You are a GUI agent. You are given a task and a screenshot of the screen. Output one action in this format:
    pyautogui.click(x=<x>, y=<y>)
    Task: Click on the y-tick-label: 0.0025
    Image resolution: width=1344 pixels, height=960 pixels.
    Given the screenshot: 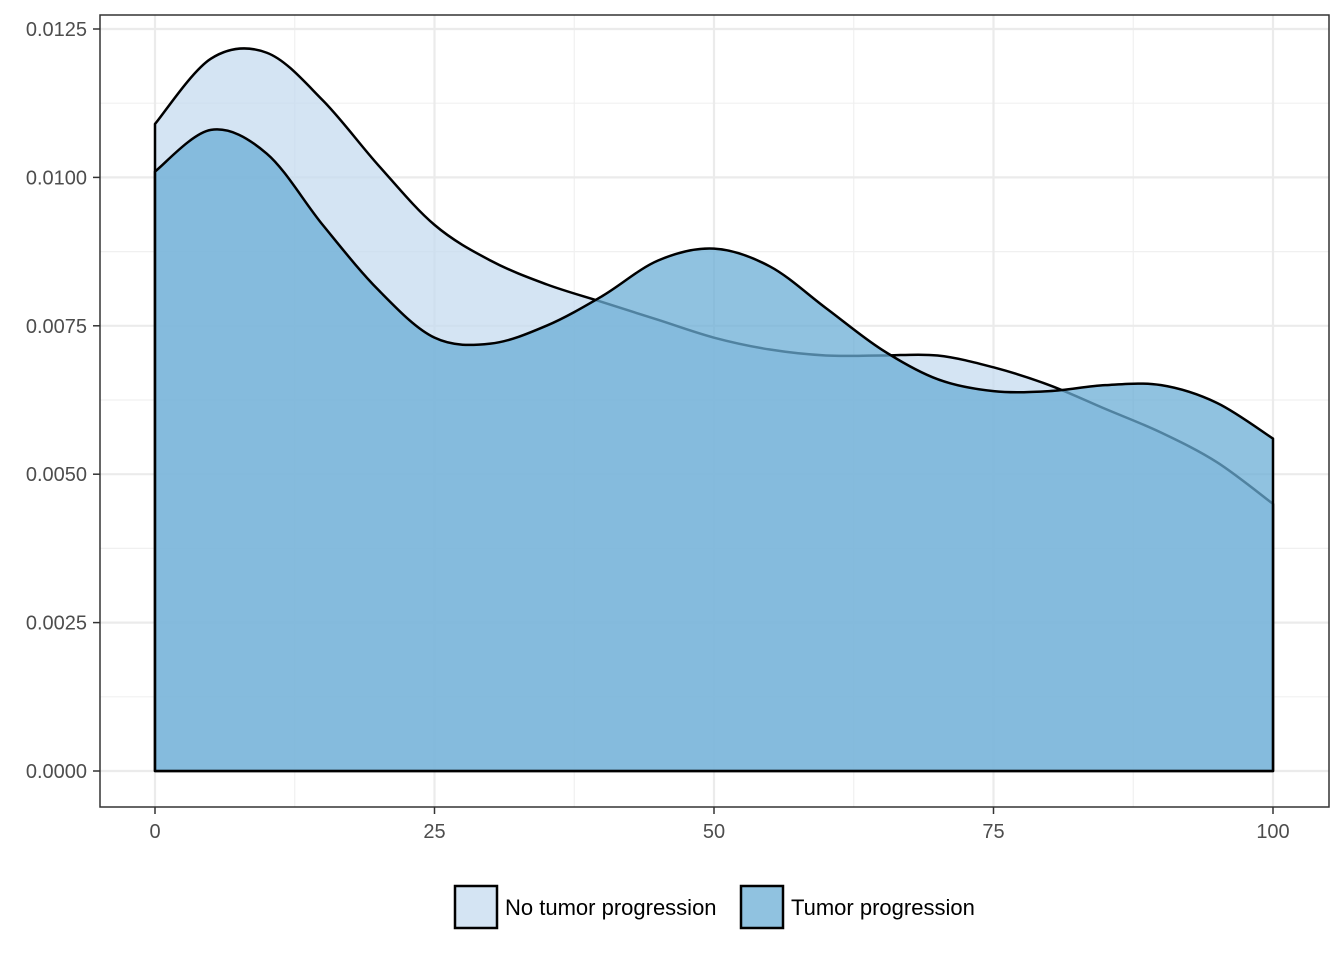 What is the action you would take?
    pyautogui.click(x=56, y=624)
    